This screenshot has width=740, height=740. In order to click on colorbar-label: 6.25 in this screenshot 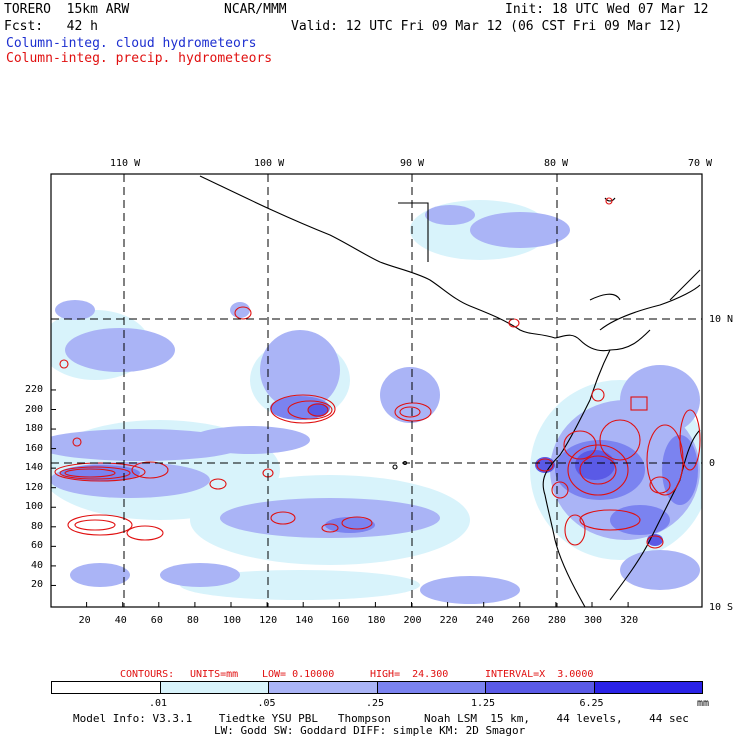, I will do `click(591, 703)`.